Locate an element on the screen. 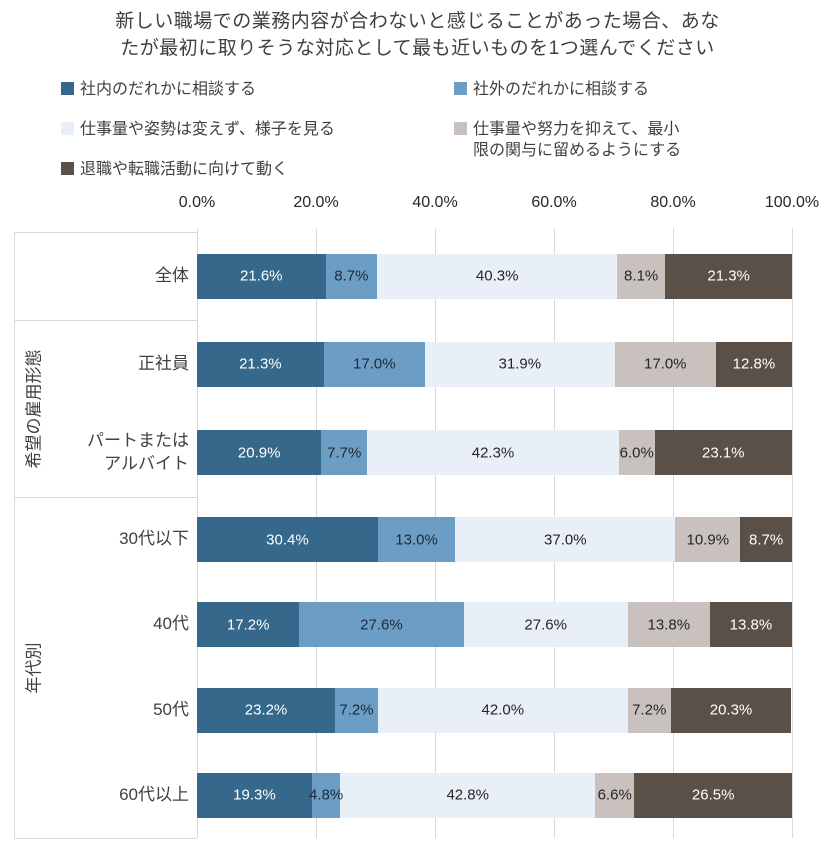 The height and width of the screenshot is (862, 835). legend-swatch-wait-and-see is located at coordinates (67, 128).